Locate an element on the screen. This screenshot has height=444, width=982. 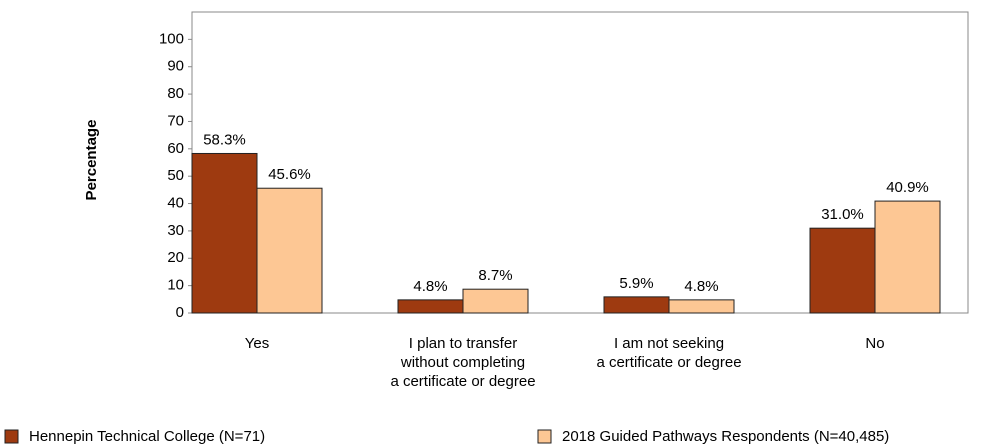
y-tick-label: 40 is located at coordinates (175, 203).